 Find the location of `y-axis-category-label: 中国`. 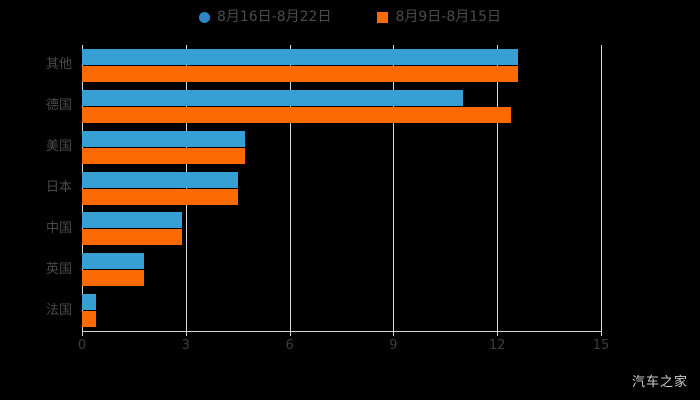

y-axis-category-label: 中国 is located at coordinates (58, 228).